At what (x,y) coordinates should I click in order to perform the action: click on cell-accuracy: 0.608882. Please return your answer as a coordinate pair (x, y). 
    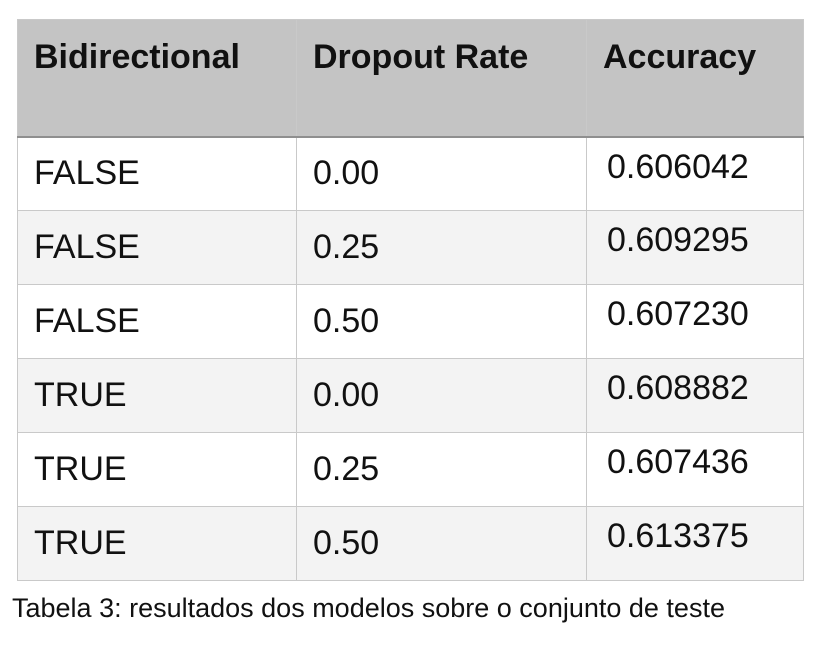
    Looking at the image, I should click on (695, 395).